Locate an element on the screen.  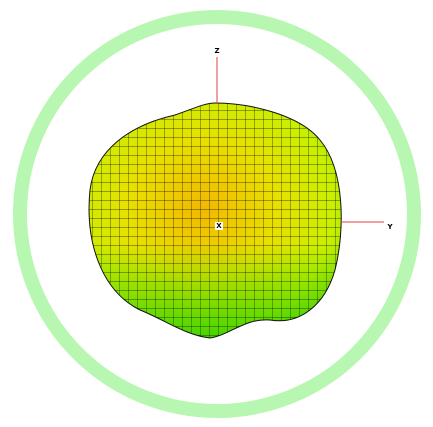
x-axis-marker is located at coordinates (219, 226).